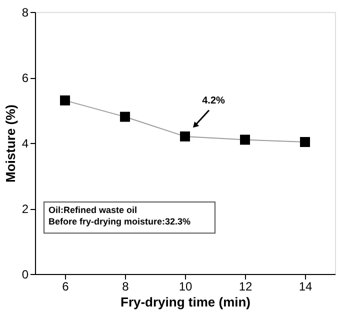 Image resolution: width=354 pixels, height=322 pixels. Describe the element at coordinates (25, 13) in the screenshot. I see `y-tick-label: 8` at that location.